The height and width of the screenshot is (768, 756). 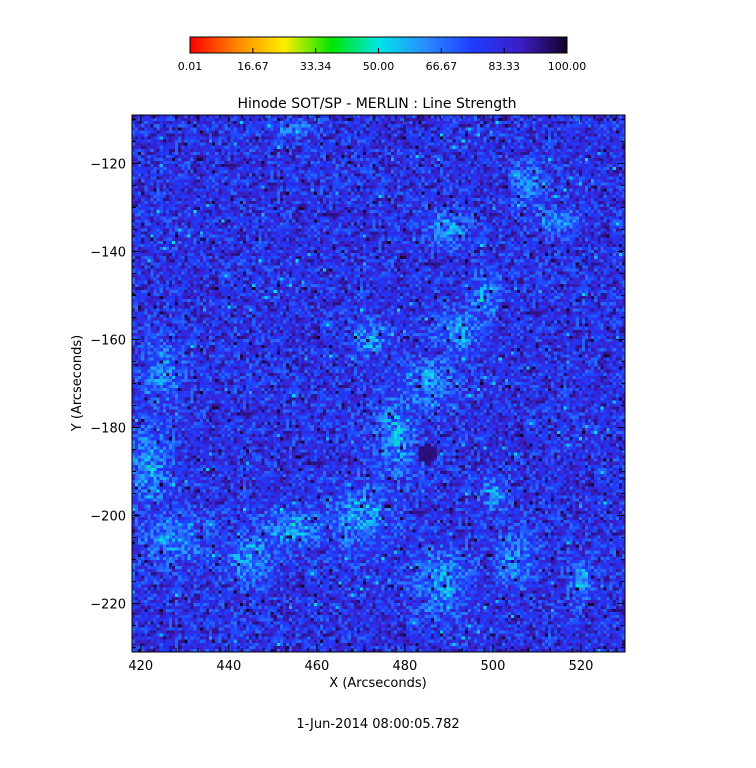 I want to click on colorbar-tick-label: 33.34, so click(x=316, y=66).